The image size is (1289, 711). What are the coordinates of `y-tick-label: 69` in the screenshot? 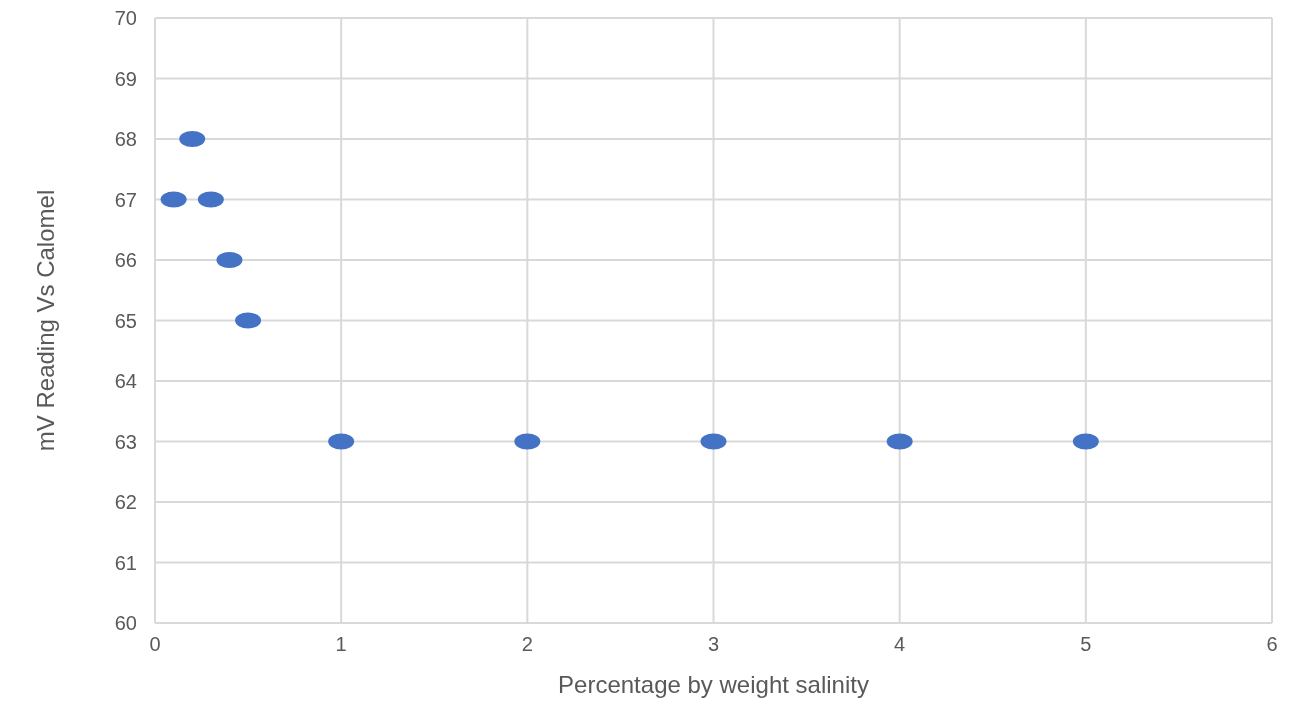 It's located at (125, 78).